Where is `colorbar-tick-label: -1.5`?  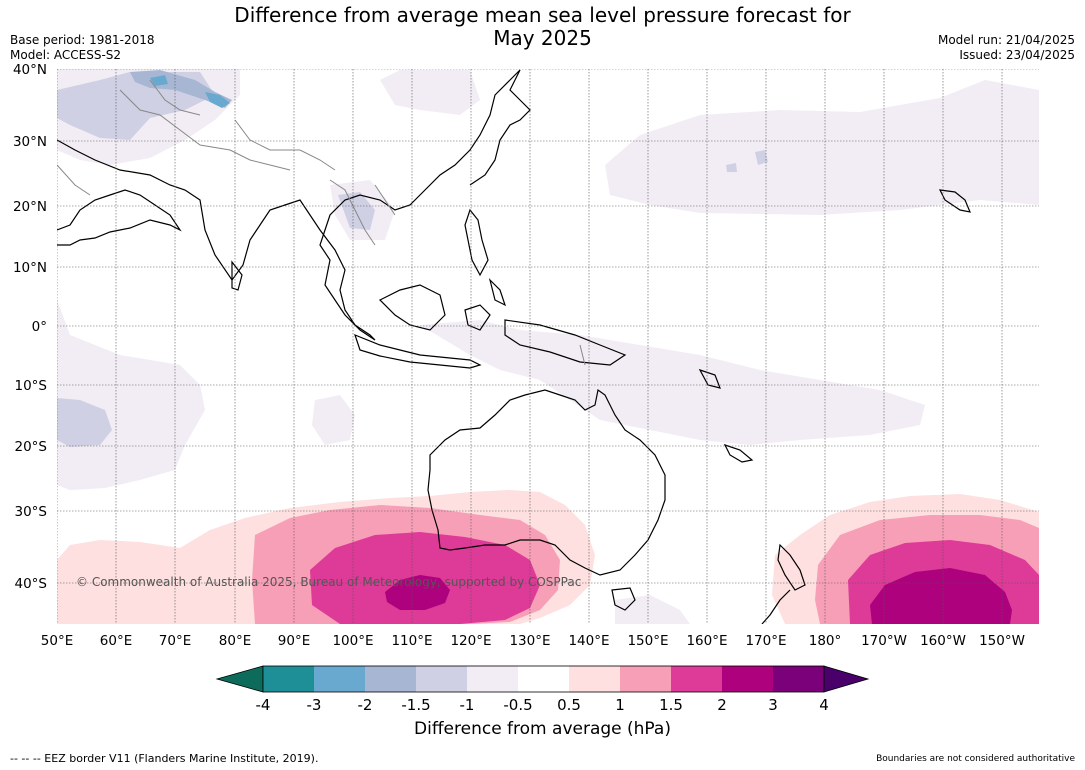
colorbar-tick-label: -1.5 is located at coordinates (415, 705).